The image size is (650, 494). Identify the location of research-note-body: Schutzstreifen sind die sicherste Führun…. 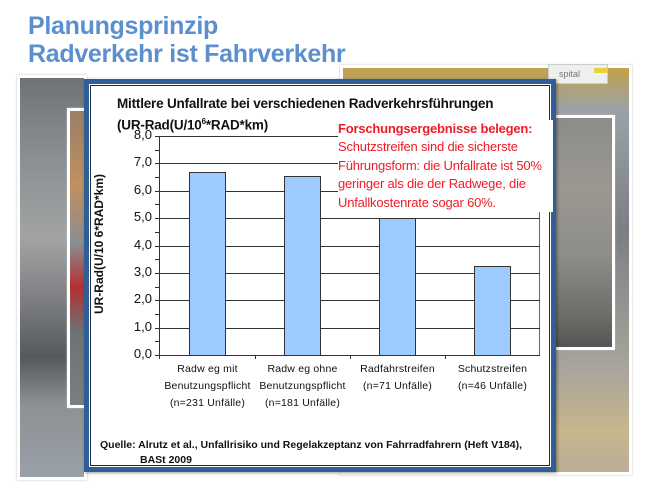
(440, 174).